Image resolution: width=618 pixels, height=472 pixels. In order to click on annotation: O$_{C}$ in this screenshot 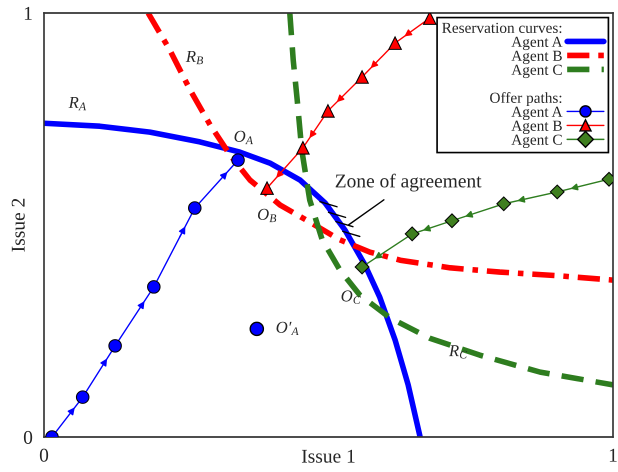, I will do `click(351, 297)`.